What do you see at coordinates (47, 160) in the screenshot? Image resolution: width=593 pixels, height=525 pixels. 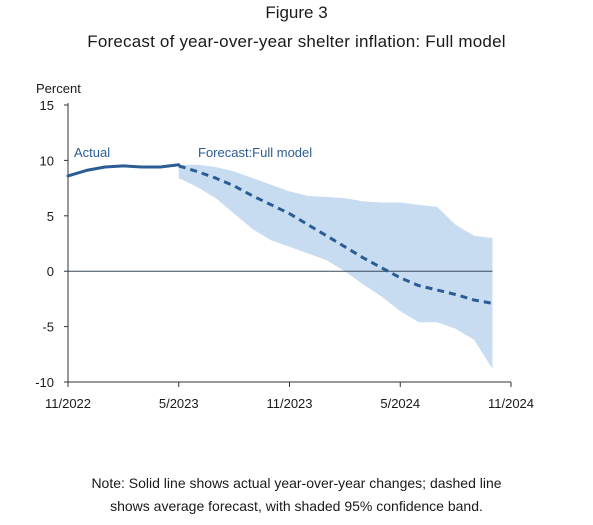 I see `y-tick-label: 10` at bounding box center [47, 160].